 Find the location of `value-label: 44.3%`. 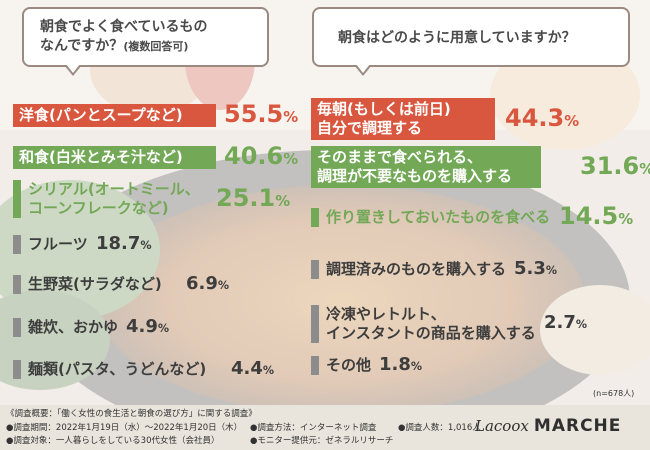

value-label: 44.3% is located at coordinates (542, 118).